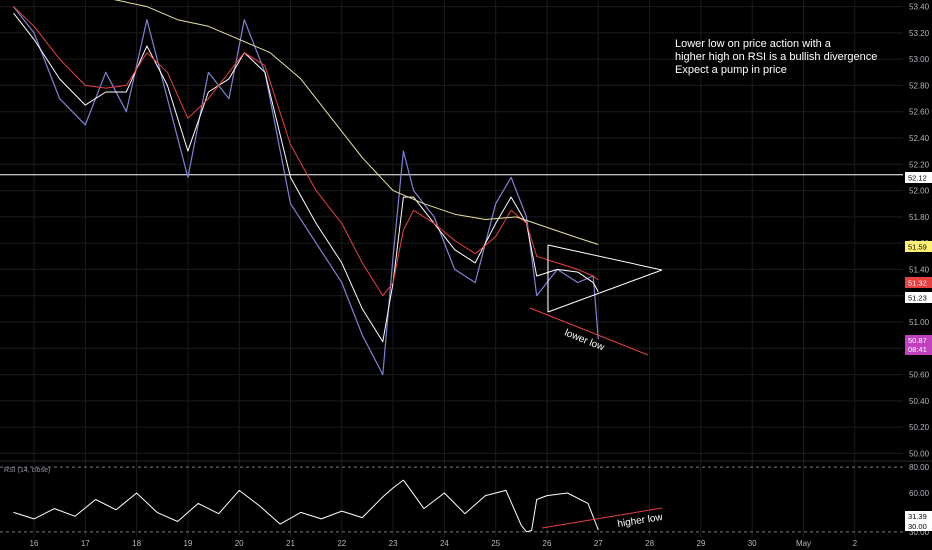 Image resolution: width=932 pixels, height=550 pixels. I want to click on note-line-1: Lower low on price action with a, so click(753, 44).